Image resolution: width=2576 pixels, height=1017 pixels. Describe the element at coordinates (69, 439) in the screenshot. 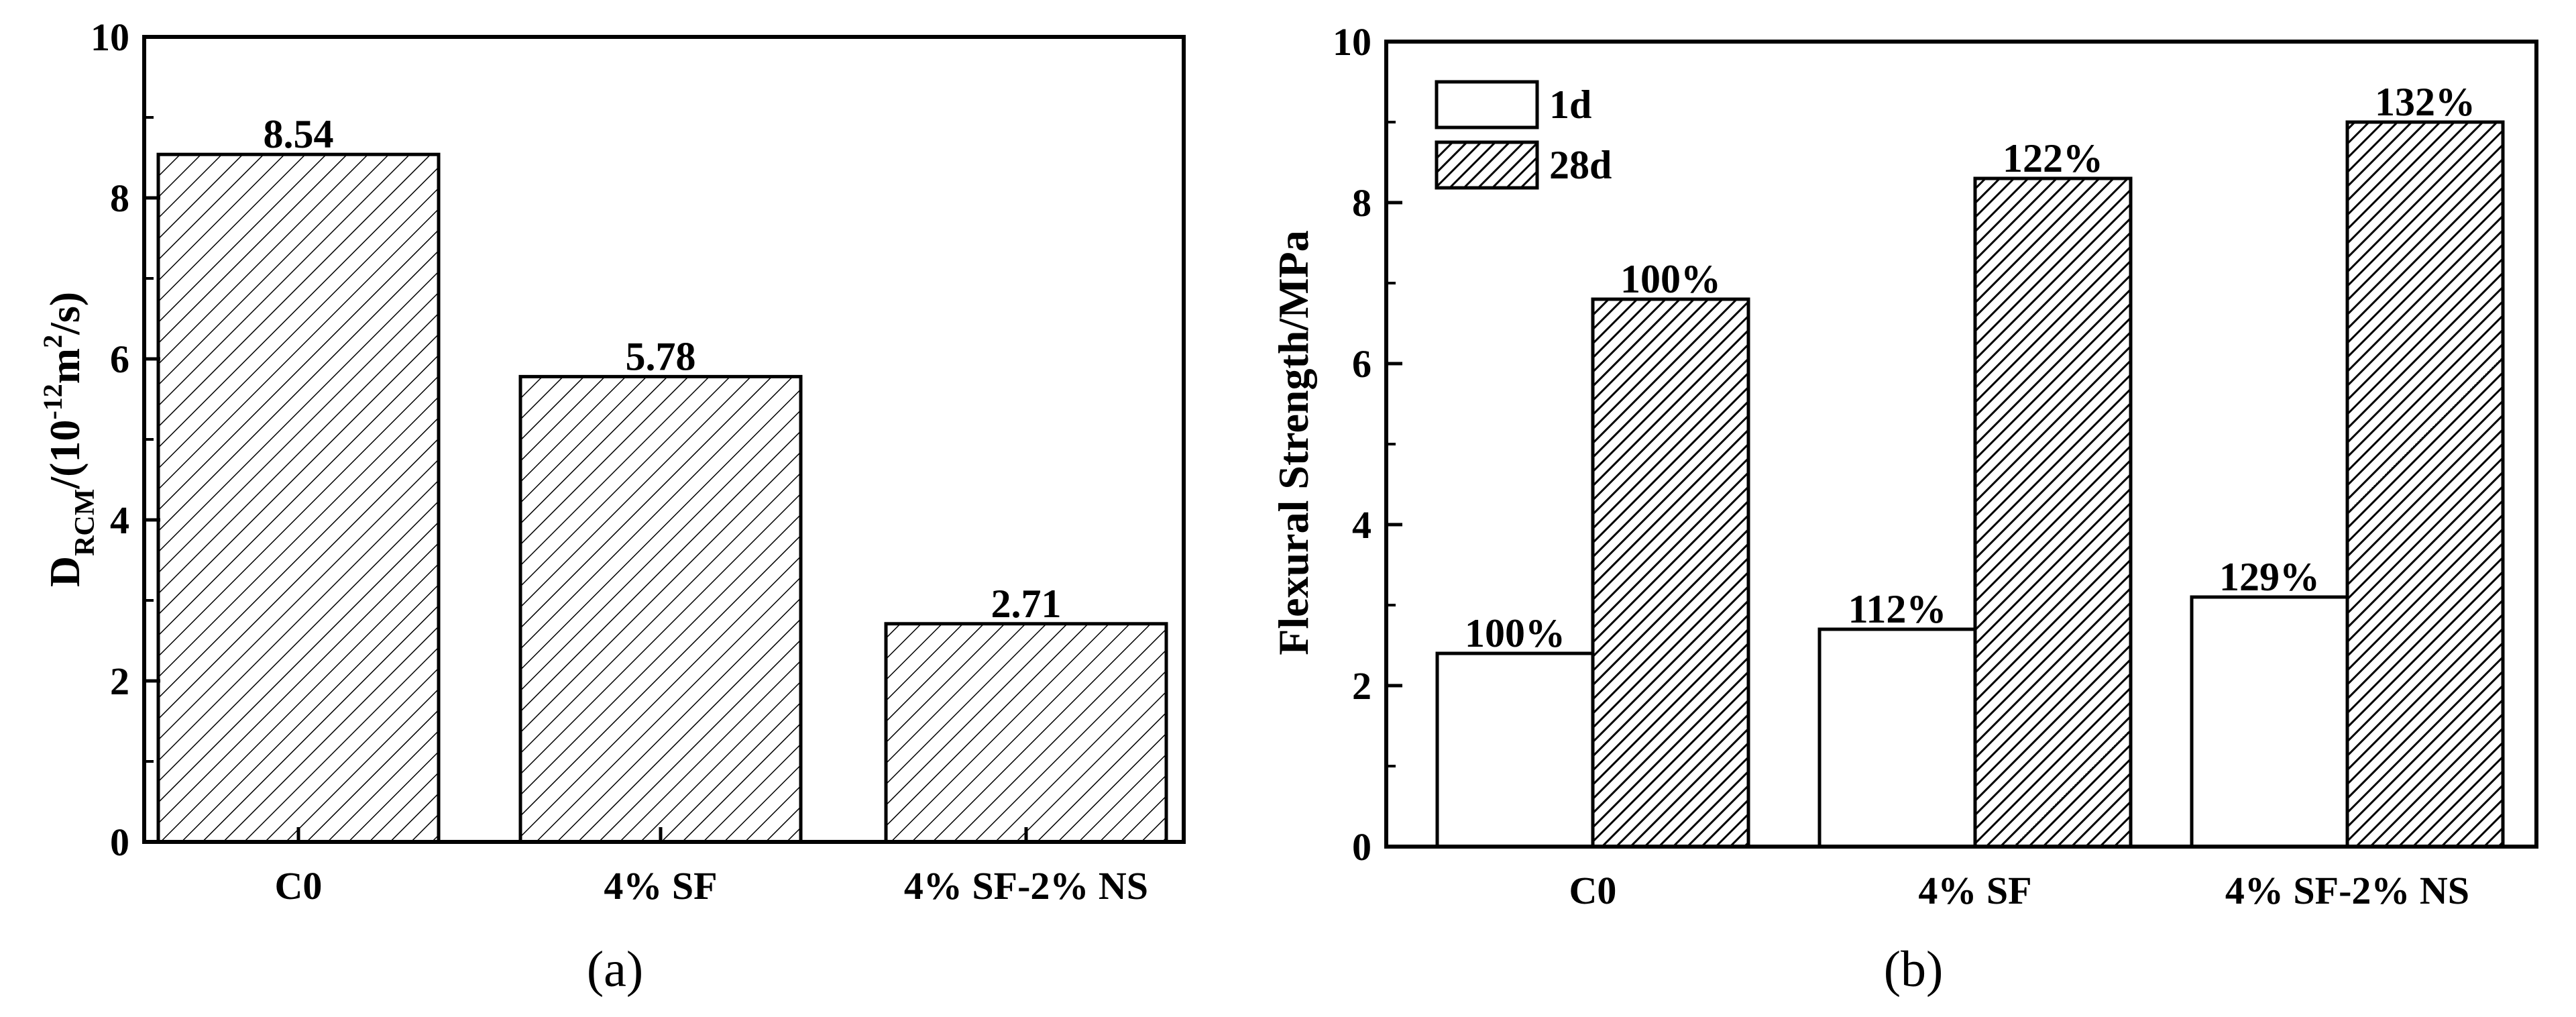

I see `chart-a-y-axis-label: DRCM/(10-12m2/s)` at that location.